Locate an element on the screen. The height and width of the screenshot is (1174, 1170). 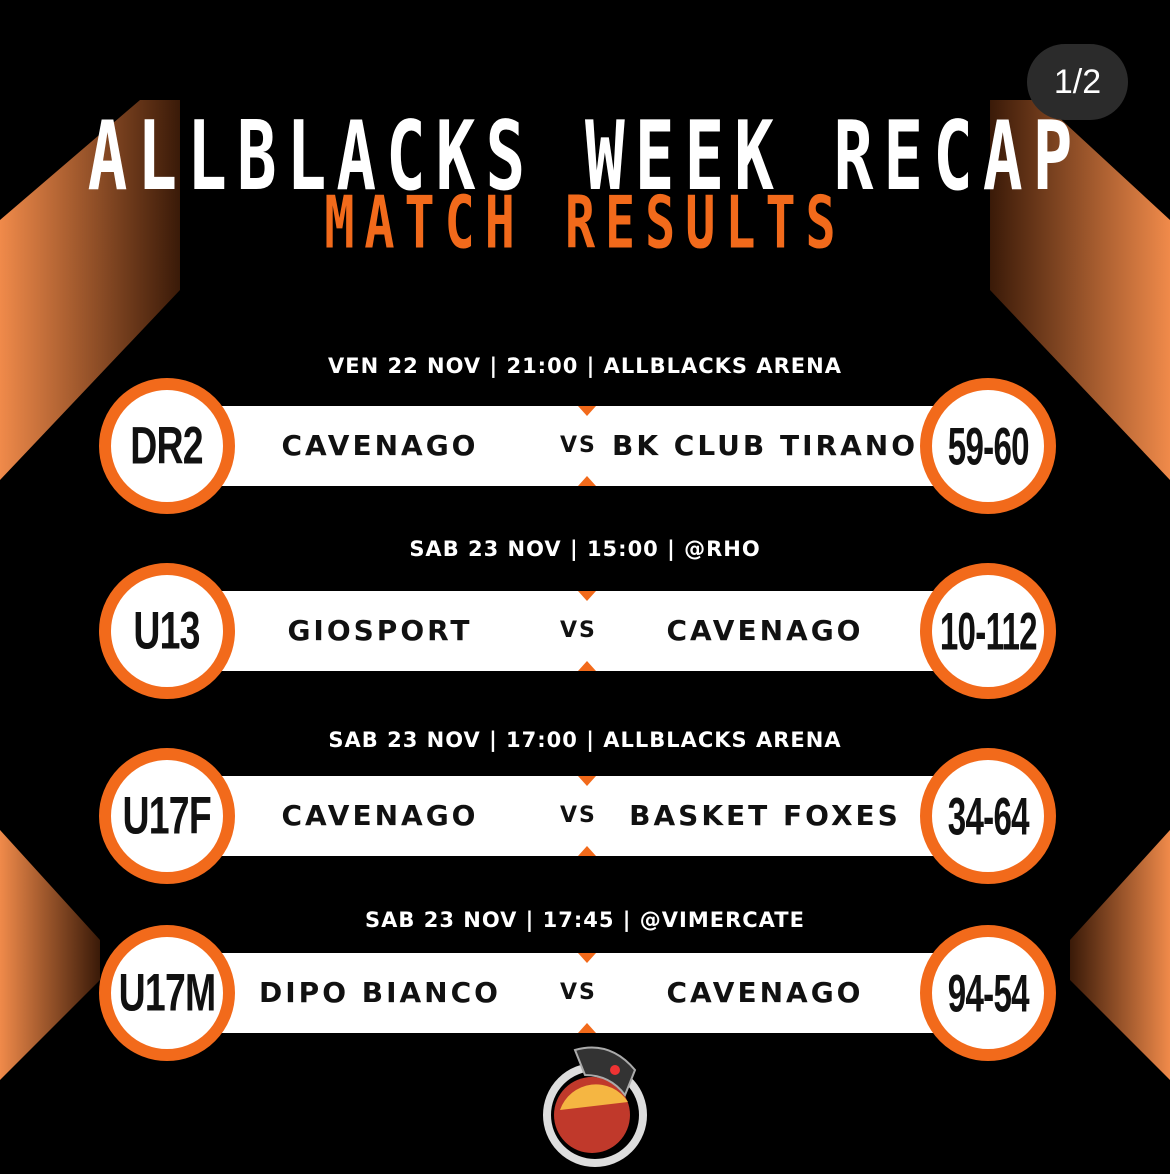
match-row: CAVENAGO VS BASKET FOXES is located at coordinates (577, 816).